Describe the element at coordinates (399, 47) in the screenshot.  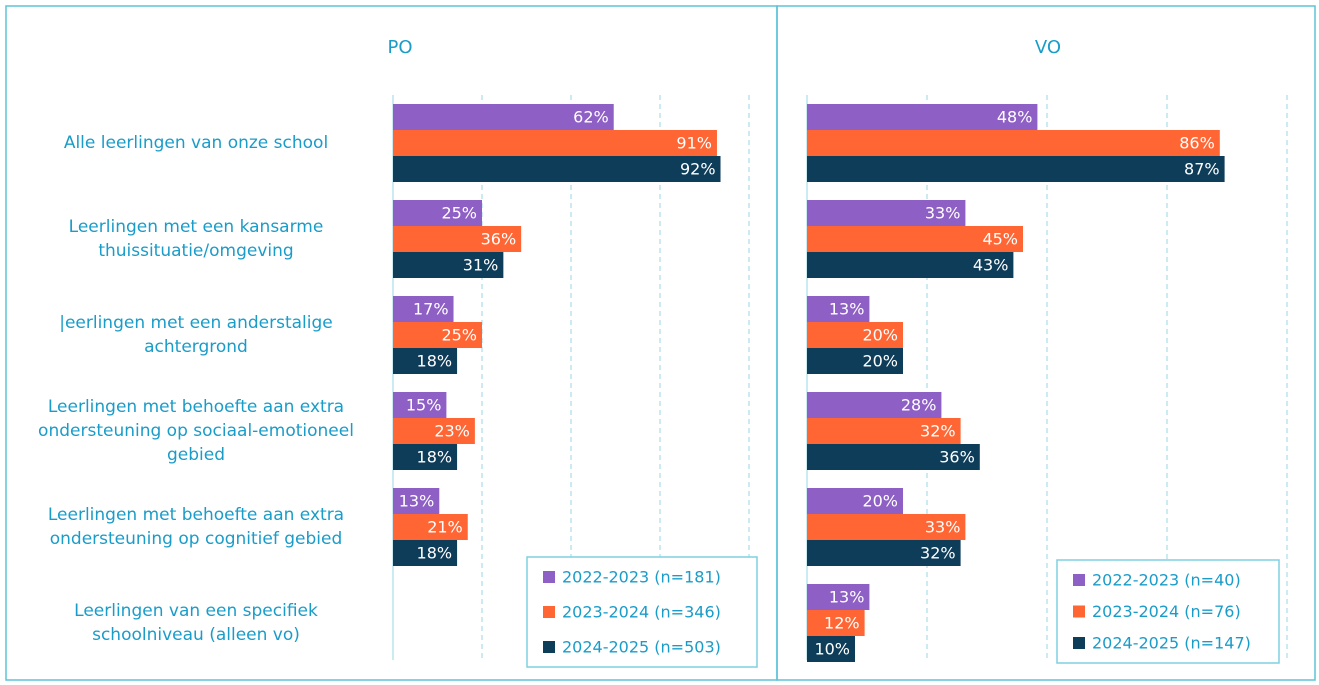
I see `chart-title: PO` at that location.